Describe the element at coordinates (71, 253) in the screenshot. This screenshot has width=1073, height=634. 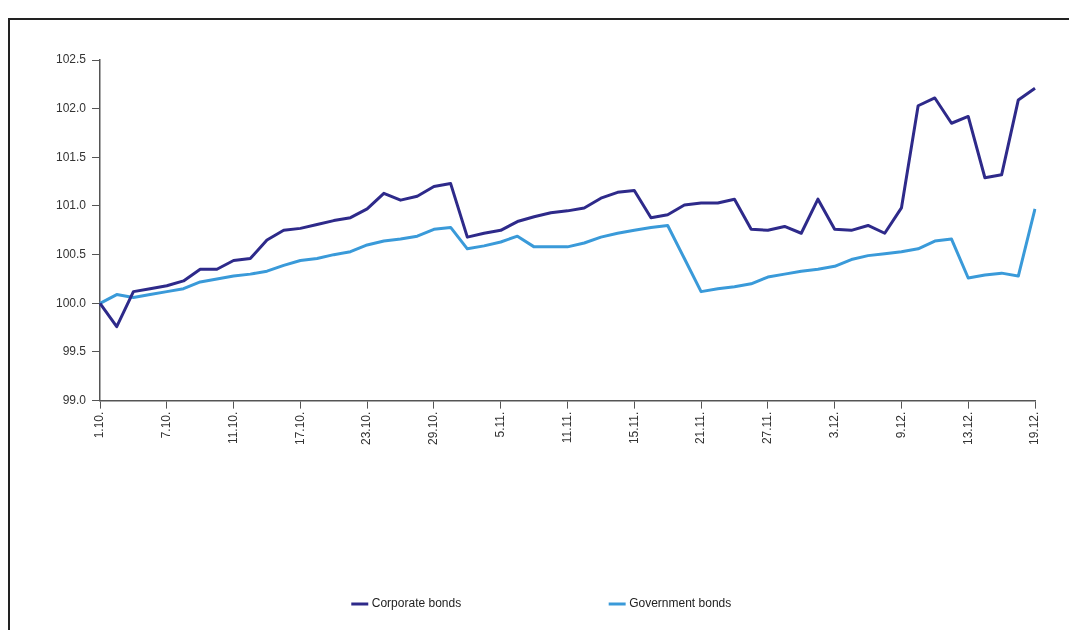
I see `y-tick-label: 100.5` at that location.